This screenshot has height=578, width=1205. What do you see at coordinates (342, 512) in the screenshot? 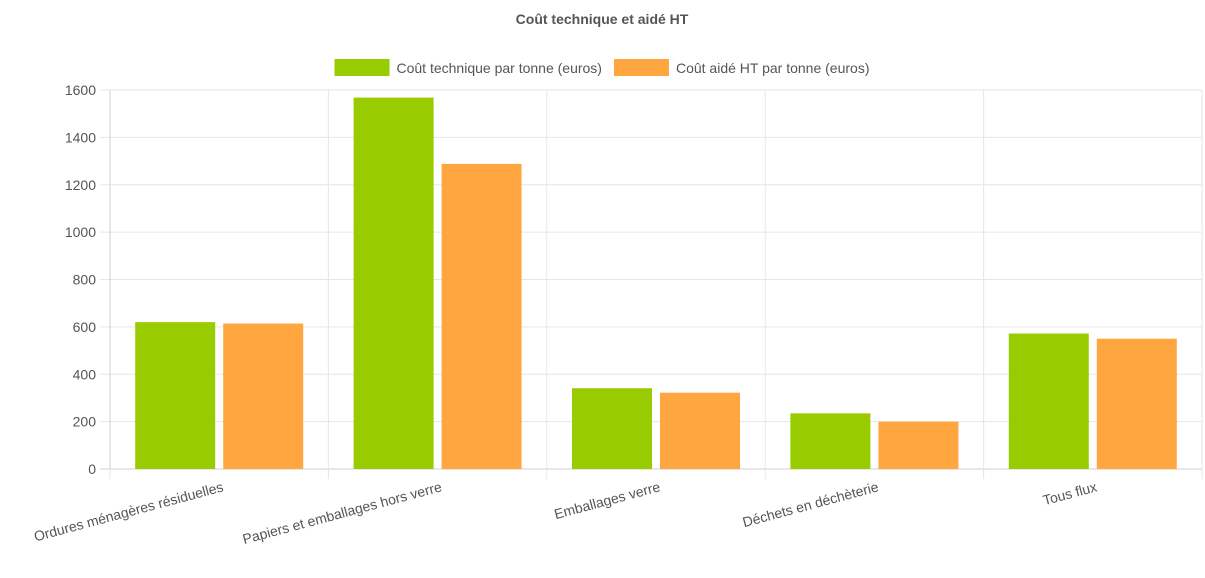
I see `x-tick-label: Papiers et emballages hors verre` at bounding box center [342, 512].